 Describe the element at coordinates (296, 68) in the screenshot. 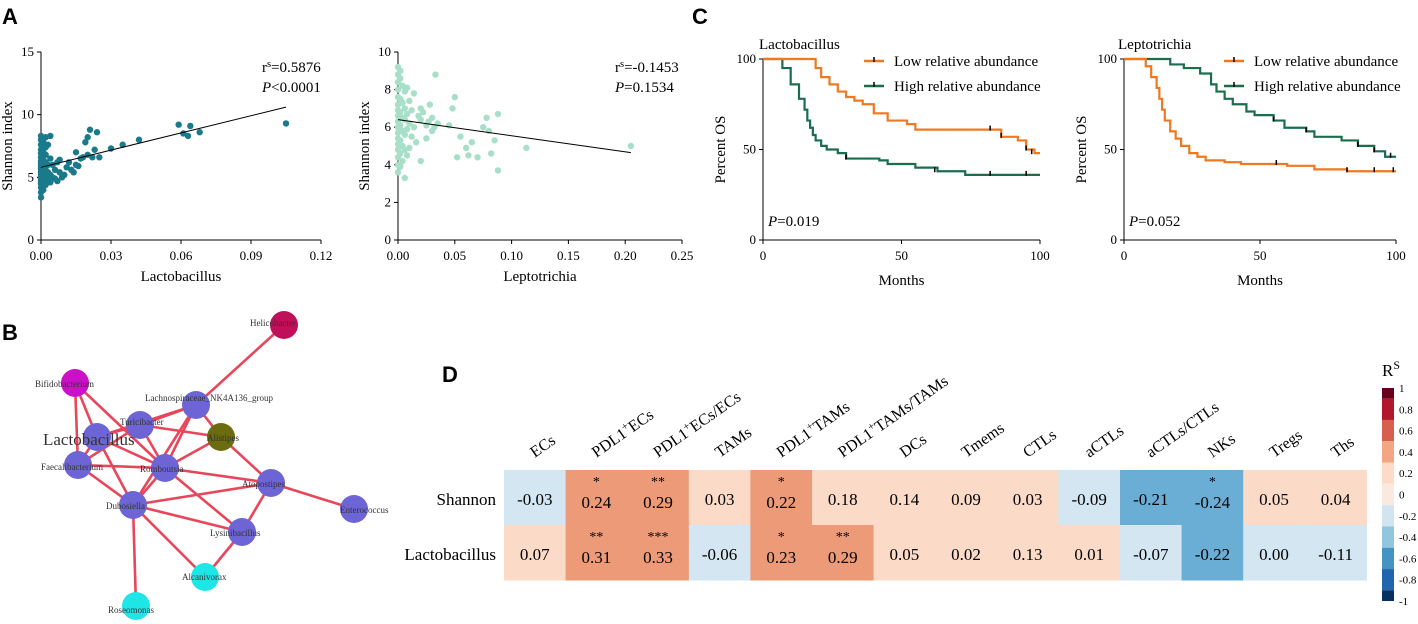

I see `scatter-1-r-value: =0.5876` at that location.